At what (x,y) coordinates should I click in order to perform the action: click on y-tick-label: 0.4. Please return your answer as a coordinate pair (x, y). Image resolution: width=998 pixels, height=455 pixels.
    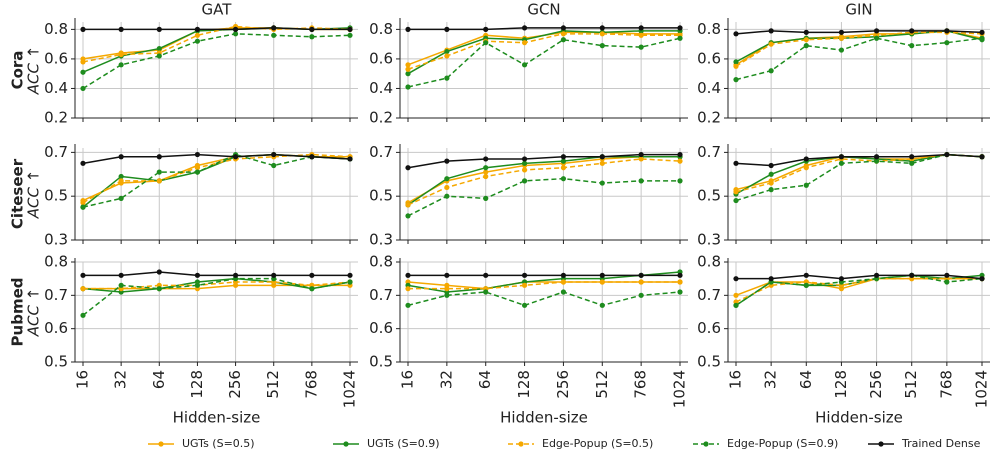
    Looking at the image, I should click on (709, 88).